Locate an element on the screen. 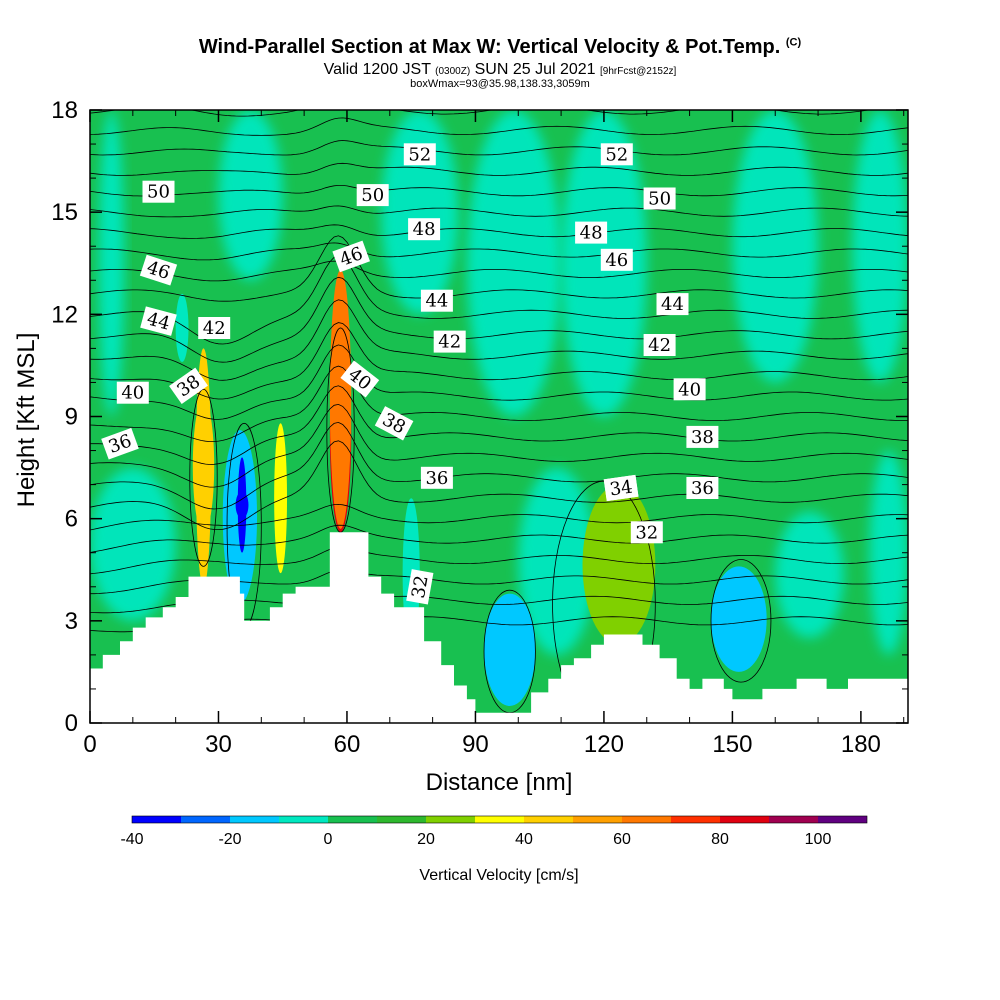  contour-label: 40 is located at coordinates (132, 392).